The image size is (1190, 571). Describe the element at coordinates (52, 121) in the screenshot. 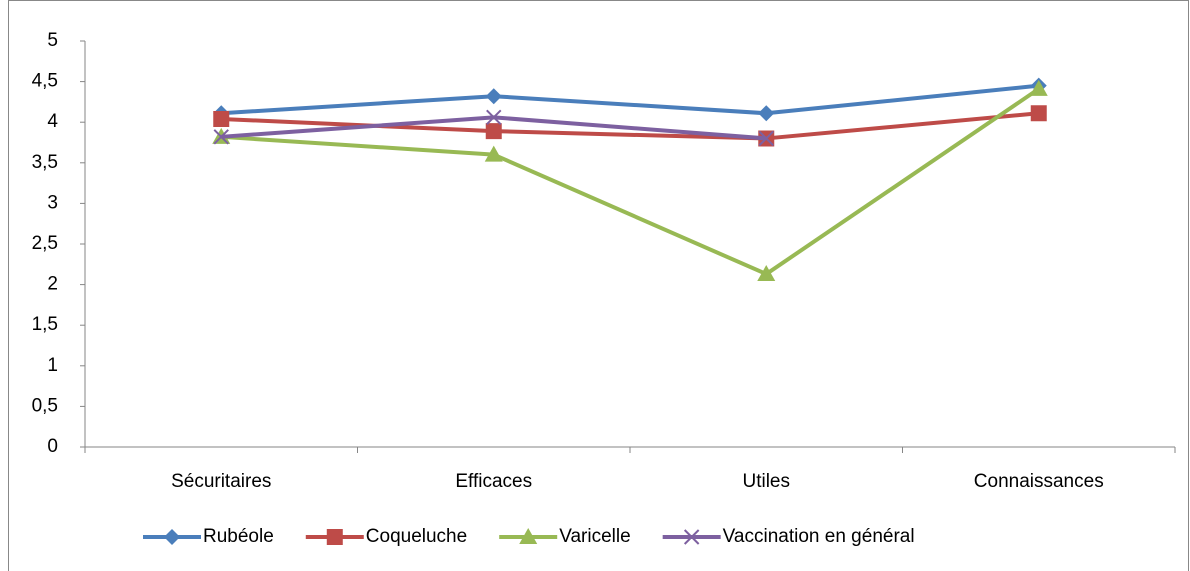

I see `y-tick-label: 4` at that location.